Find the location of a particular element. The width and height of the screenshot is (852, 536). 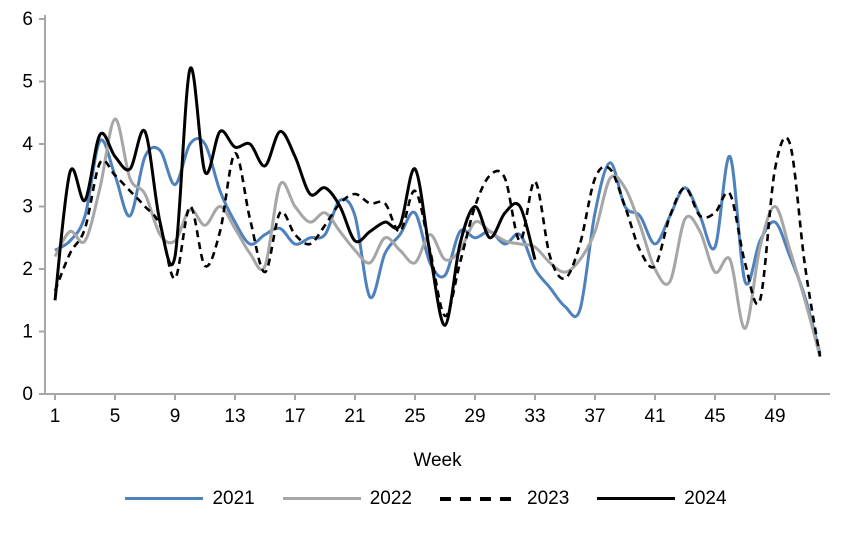

x-axis-title: Week is located at coordinates (437, 460).